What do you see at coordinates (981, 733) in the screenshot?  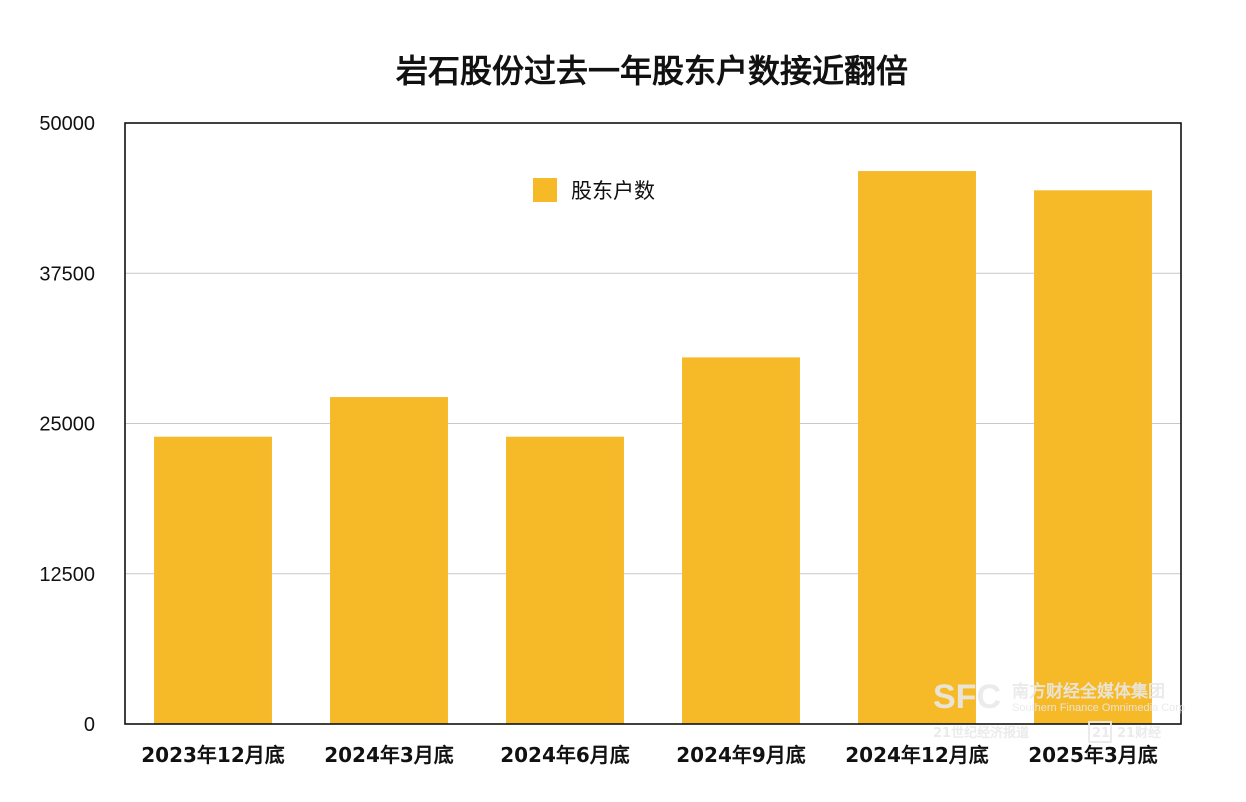 I see `watermark-sub: 21世纪经济报道` at bounding box center [981, 733].